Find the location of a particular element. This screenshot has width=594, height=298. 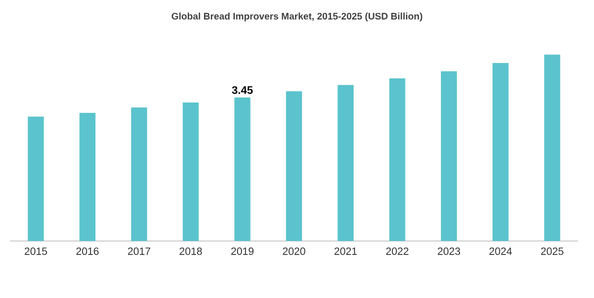

x-tick-label: 2025 is located at coordinates (552, 251).